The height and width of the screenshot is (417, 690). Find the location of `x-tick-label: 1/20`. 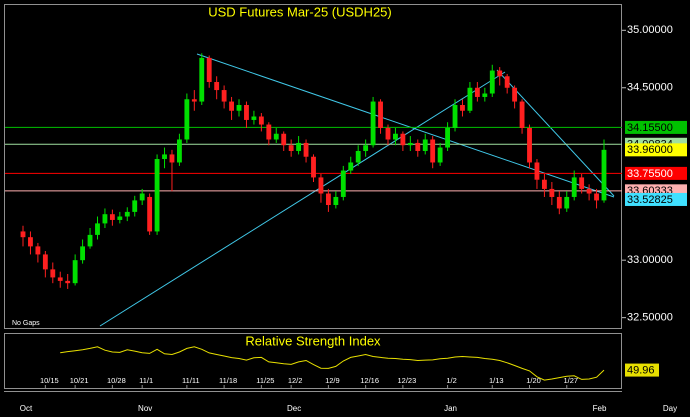

x-tick-label: 1/20 is located at coordinates (533, 380).